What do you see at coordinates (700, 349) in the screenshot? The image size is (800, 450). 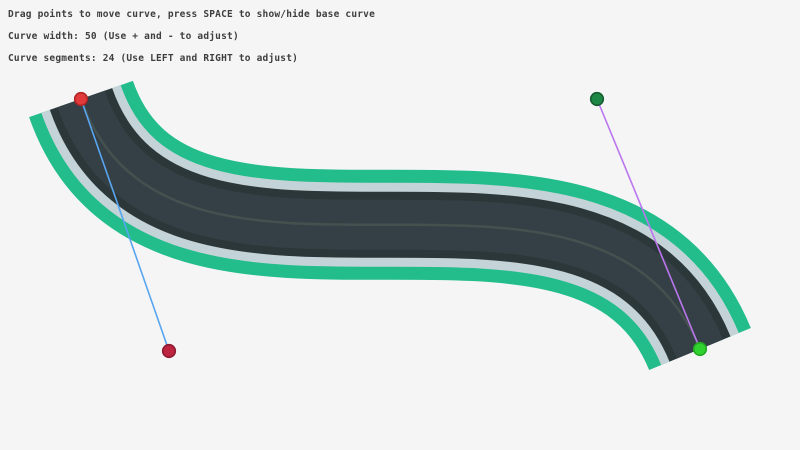 I see `anchor-end-point` at bounding box center [700, 349].